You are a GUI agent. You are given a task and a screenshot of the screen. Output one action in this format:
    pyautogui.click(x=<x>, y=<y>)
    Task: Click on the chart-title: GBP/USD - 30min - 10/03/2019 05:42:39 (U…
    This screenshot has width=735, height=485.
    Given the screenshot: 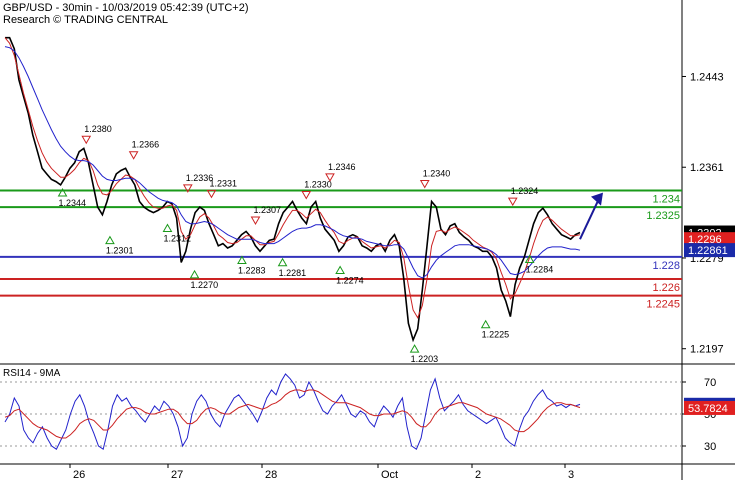 What is the action you would take?
    pyautogui.click(x=126, y=8)
    